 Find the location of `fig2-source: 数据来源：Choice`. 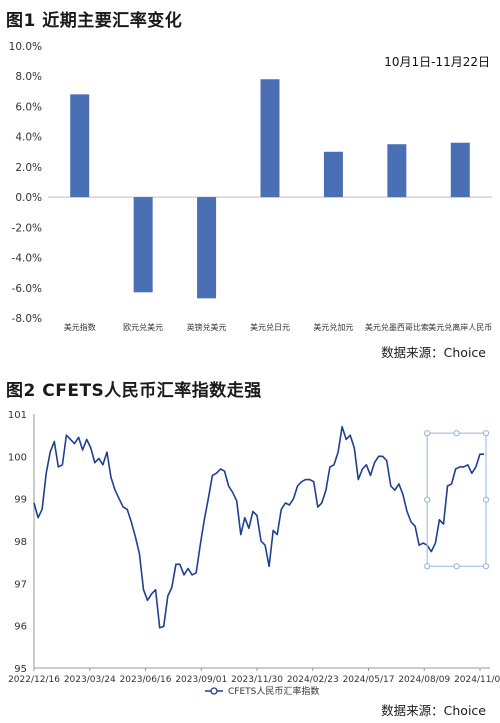

fig2-source: 数据来源：Choice is located at coordinates (433, 710).